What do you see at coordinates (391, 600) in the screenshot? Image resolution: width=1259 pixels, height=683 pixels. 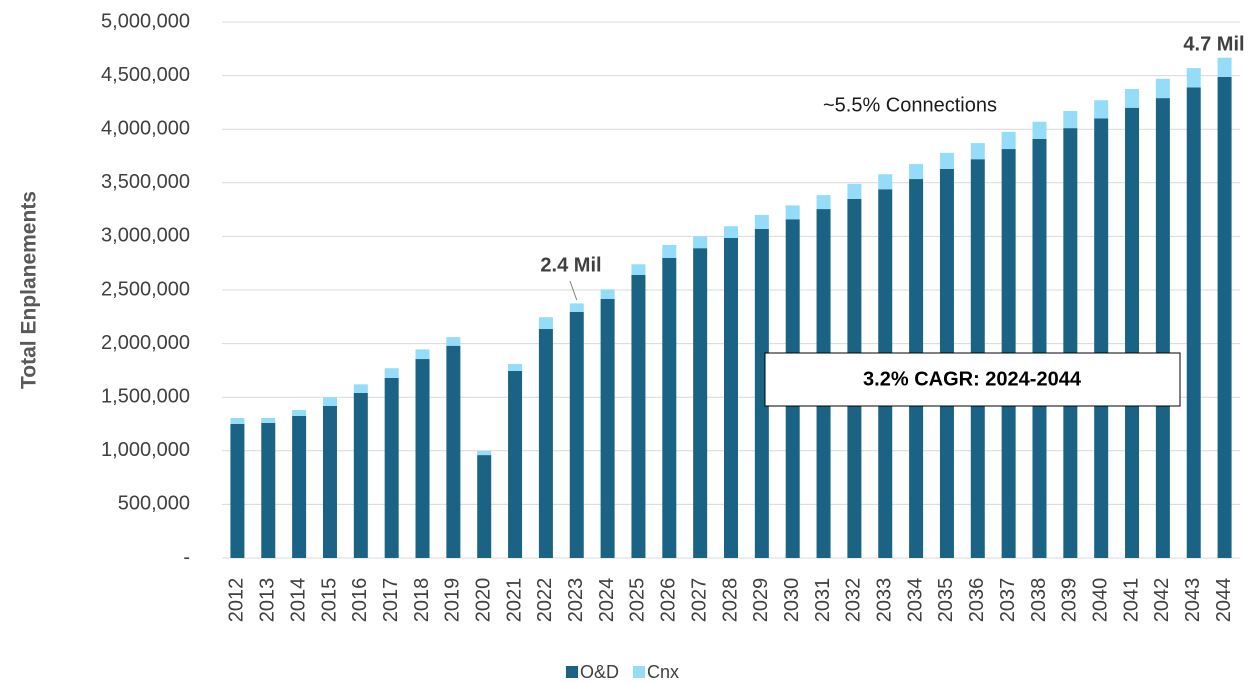 I see `x-tick-label: 2017` at bounding box center [391, 600].